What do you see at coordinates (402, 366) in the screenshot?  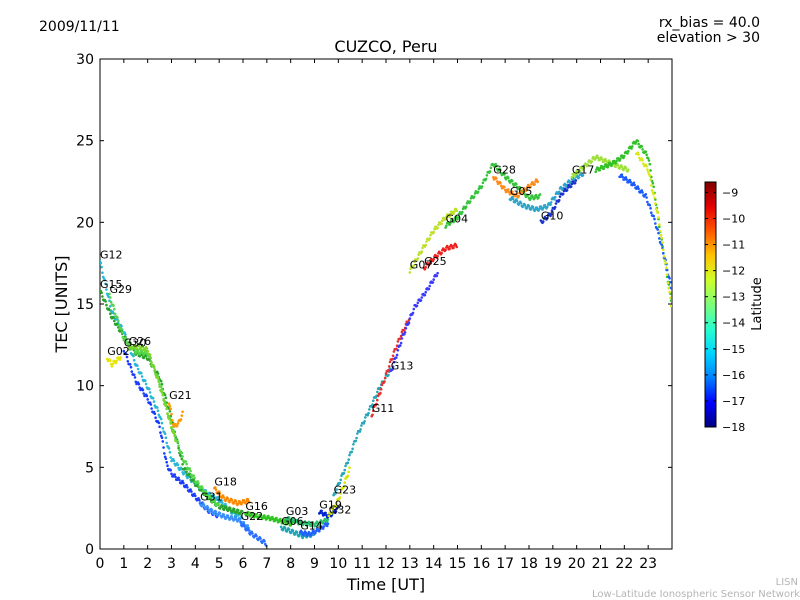 I see `prn-label: G13` at bounding box center [402, 366].